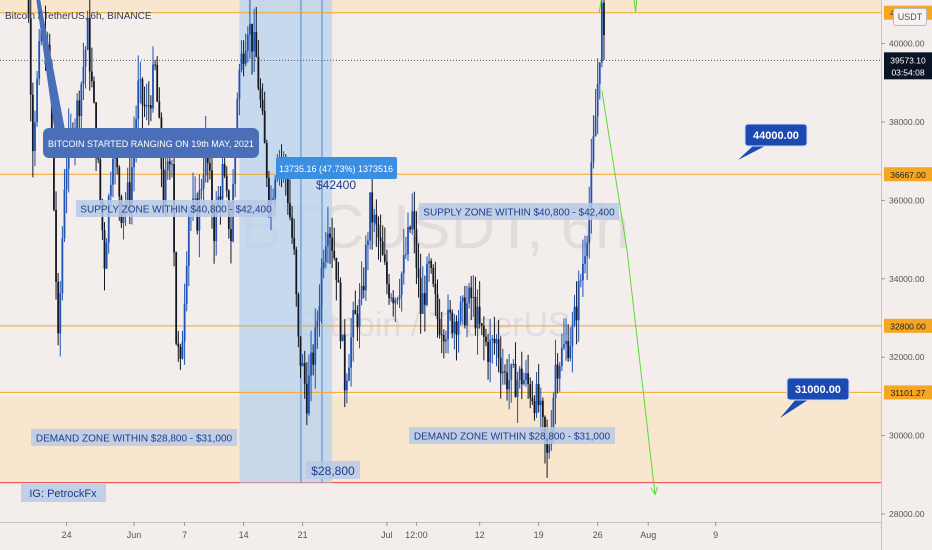  Describe the element at coordinates (910, 17) in the screenshot. I see `currency-button: USDT` at that location.